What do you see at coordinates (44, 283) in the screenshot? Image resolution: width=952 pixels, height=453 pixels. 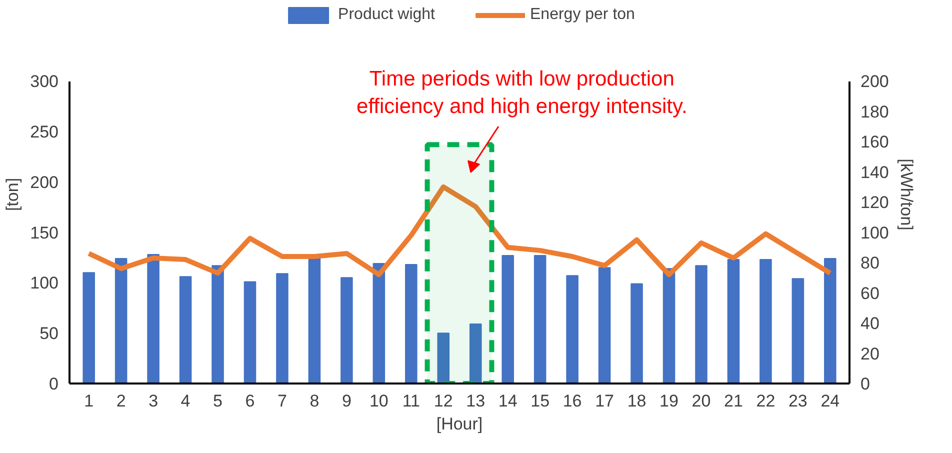 I see `y-tick-label: 100` at bounding box center [44, 283].